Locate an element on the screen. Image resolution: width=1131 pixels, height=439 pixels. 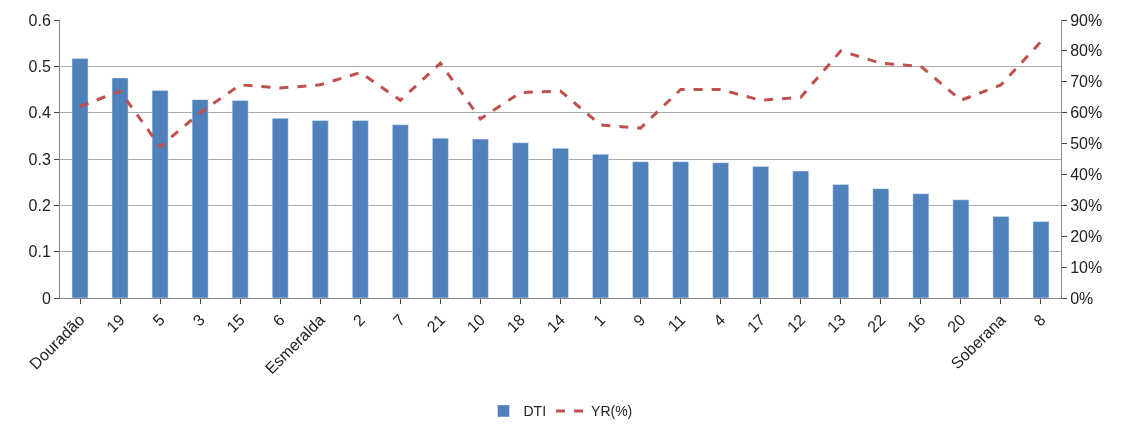
y2-tick-label: 20% is located at coordinates (1086, 236).